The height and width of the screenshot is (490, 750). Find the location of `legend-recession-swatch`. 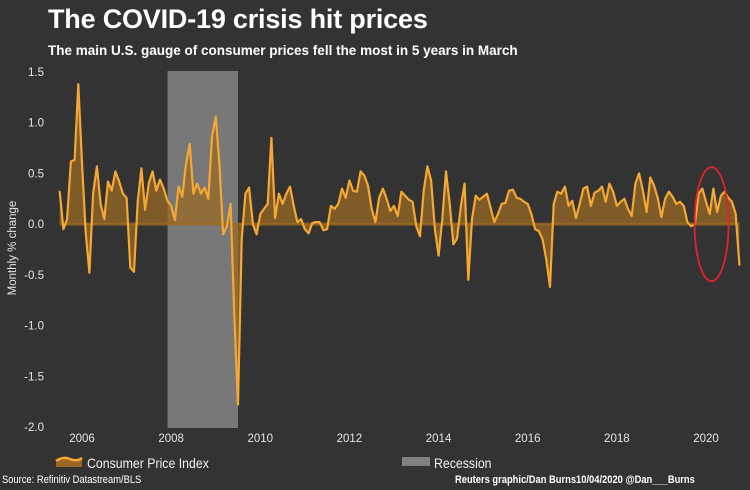

legend-recession-swatch is located at coordinates (416, 461).